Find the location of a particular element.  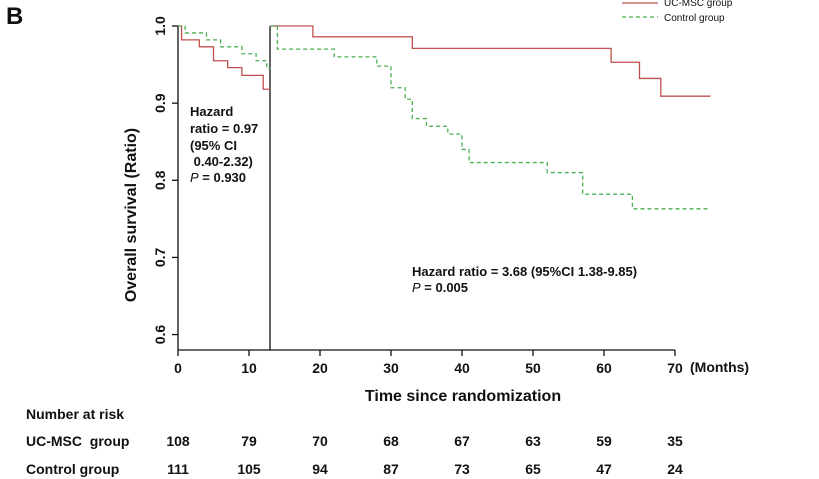

risk-cell: 87 is located at coordinates (391, 469).